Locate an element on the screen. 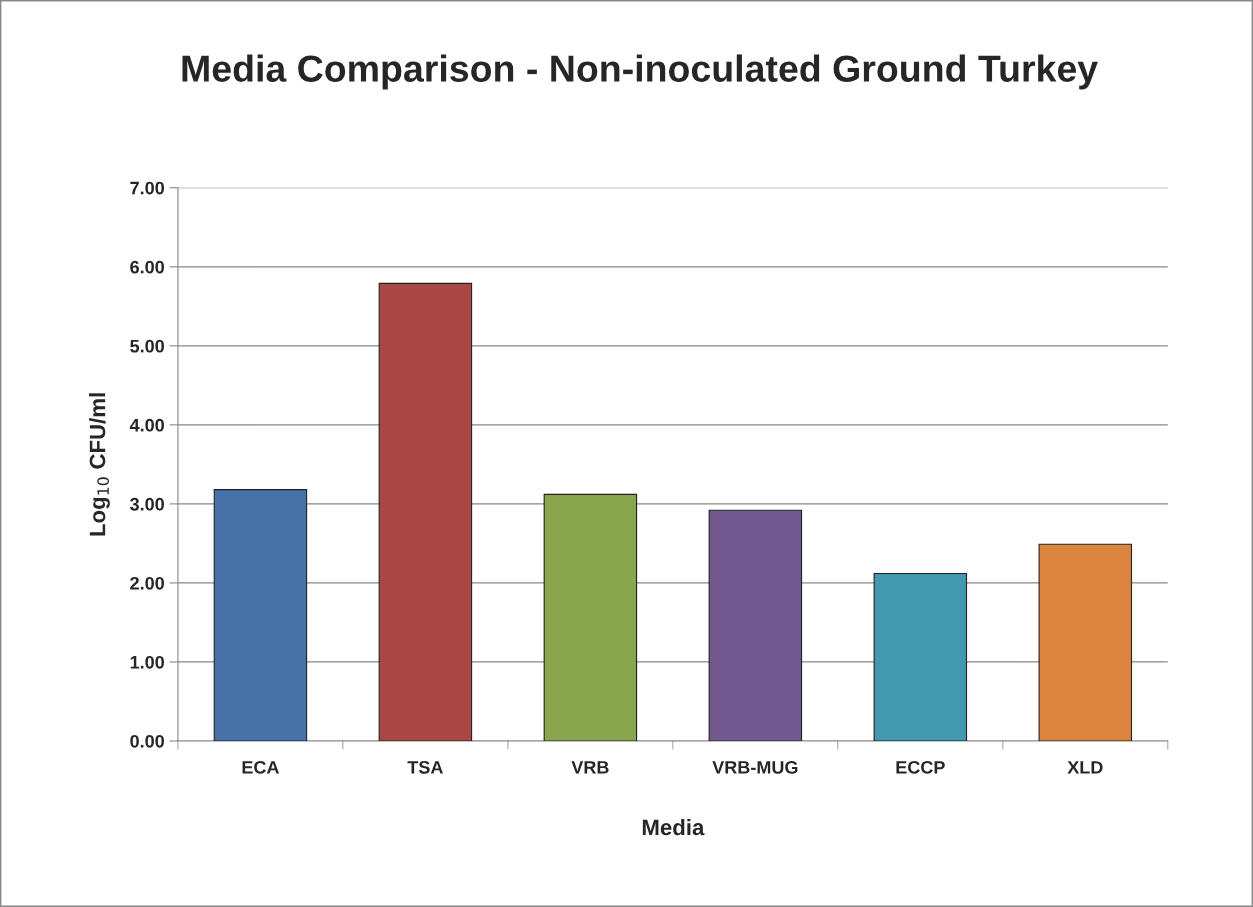  x-tick-label: TSA is located at coordinates (425, 767).